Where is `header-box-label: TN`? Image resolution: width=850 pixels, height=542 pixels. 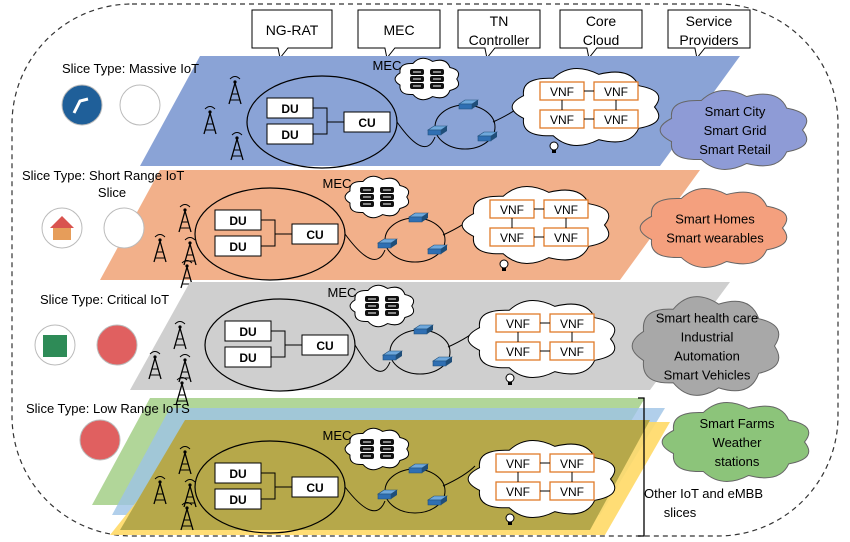
header-box-label: TN is located at coordinates (499, 21).